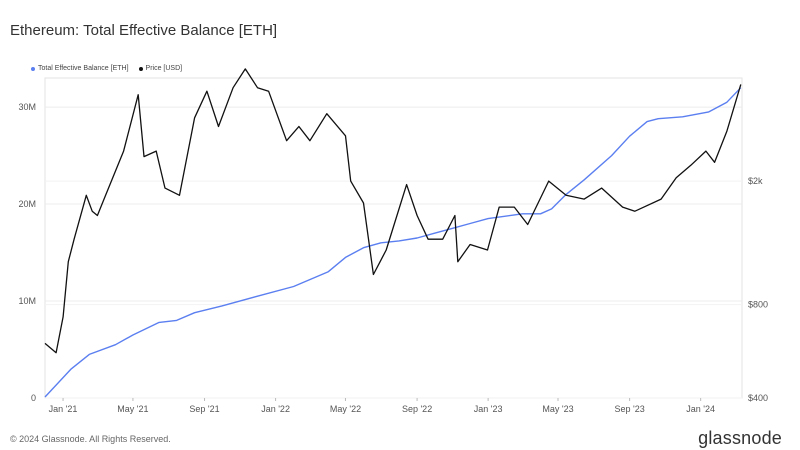 The image size is (800, 450). I want to click on legend-item-balance: Total Effective Balance [ETH], so click(80, 68).